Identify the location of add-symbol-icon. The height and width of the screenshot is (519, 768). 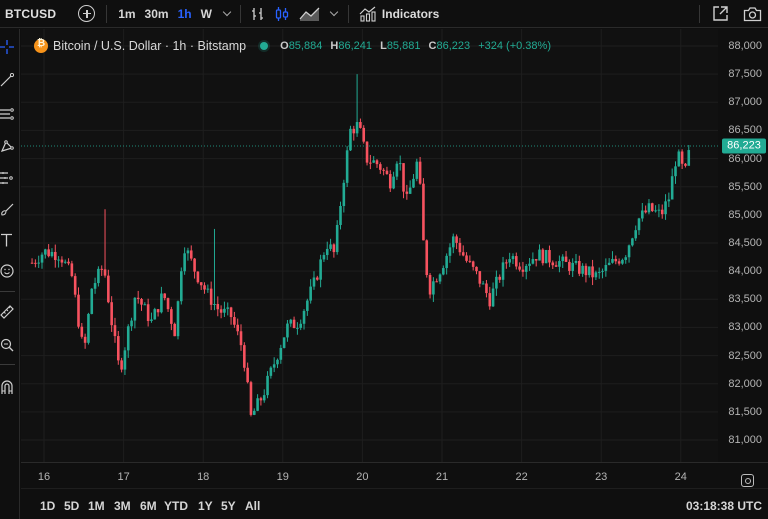
(87, 13).